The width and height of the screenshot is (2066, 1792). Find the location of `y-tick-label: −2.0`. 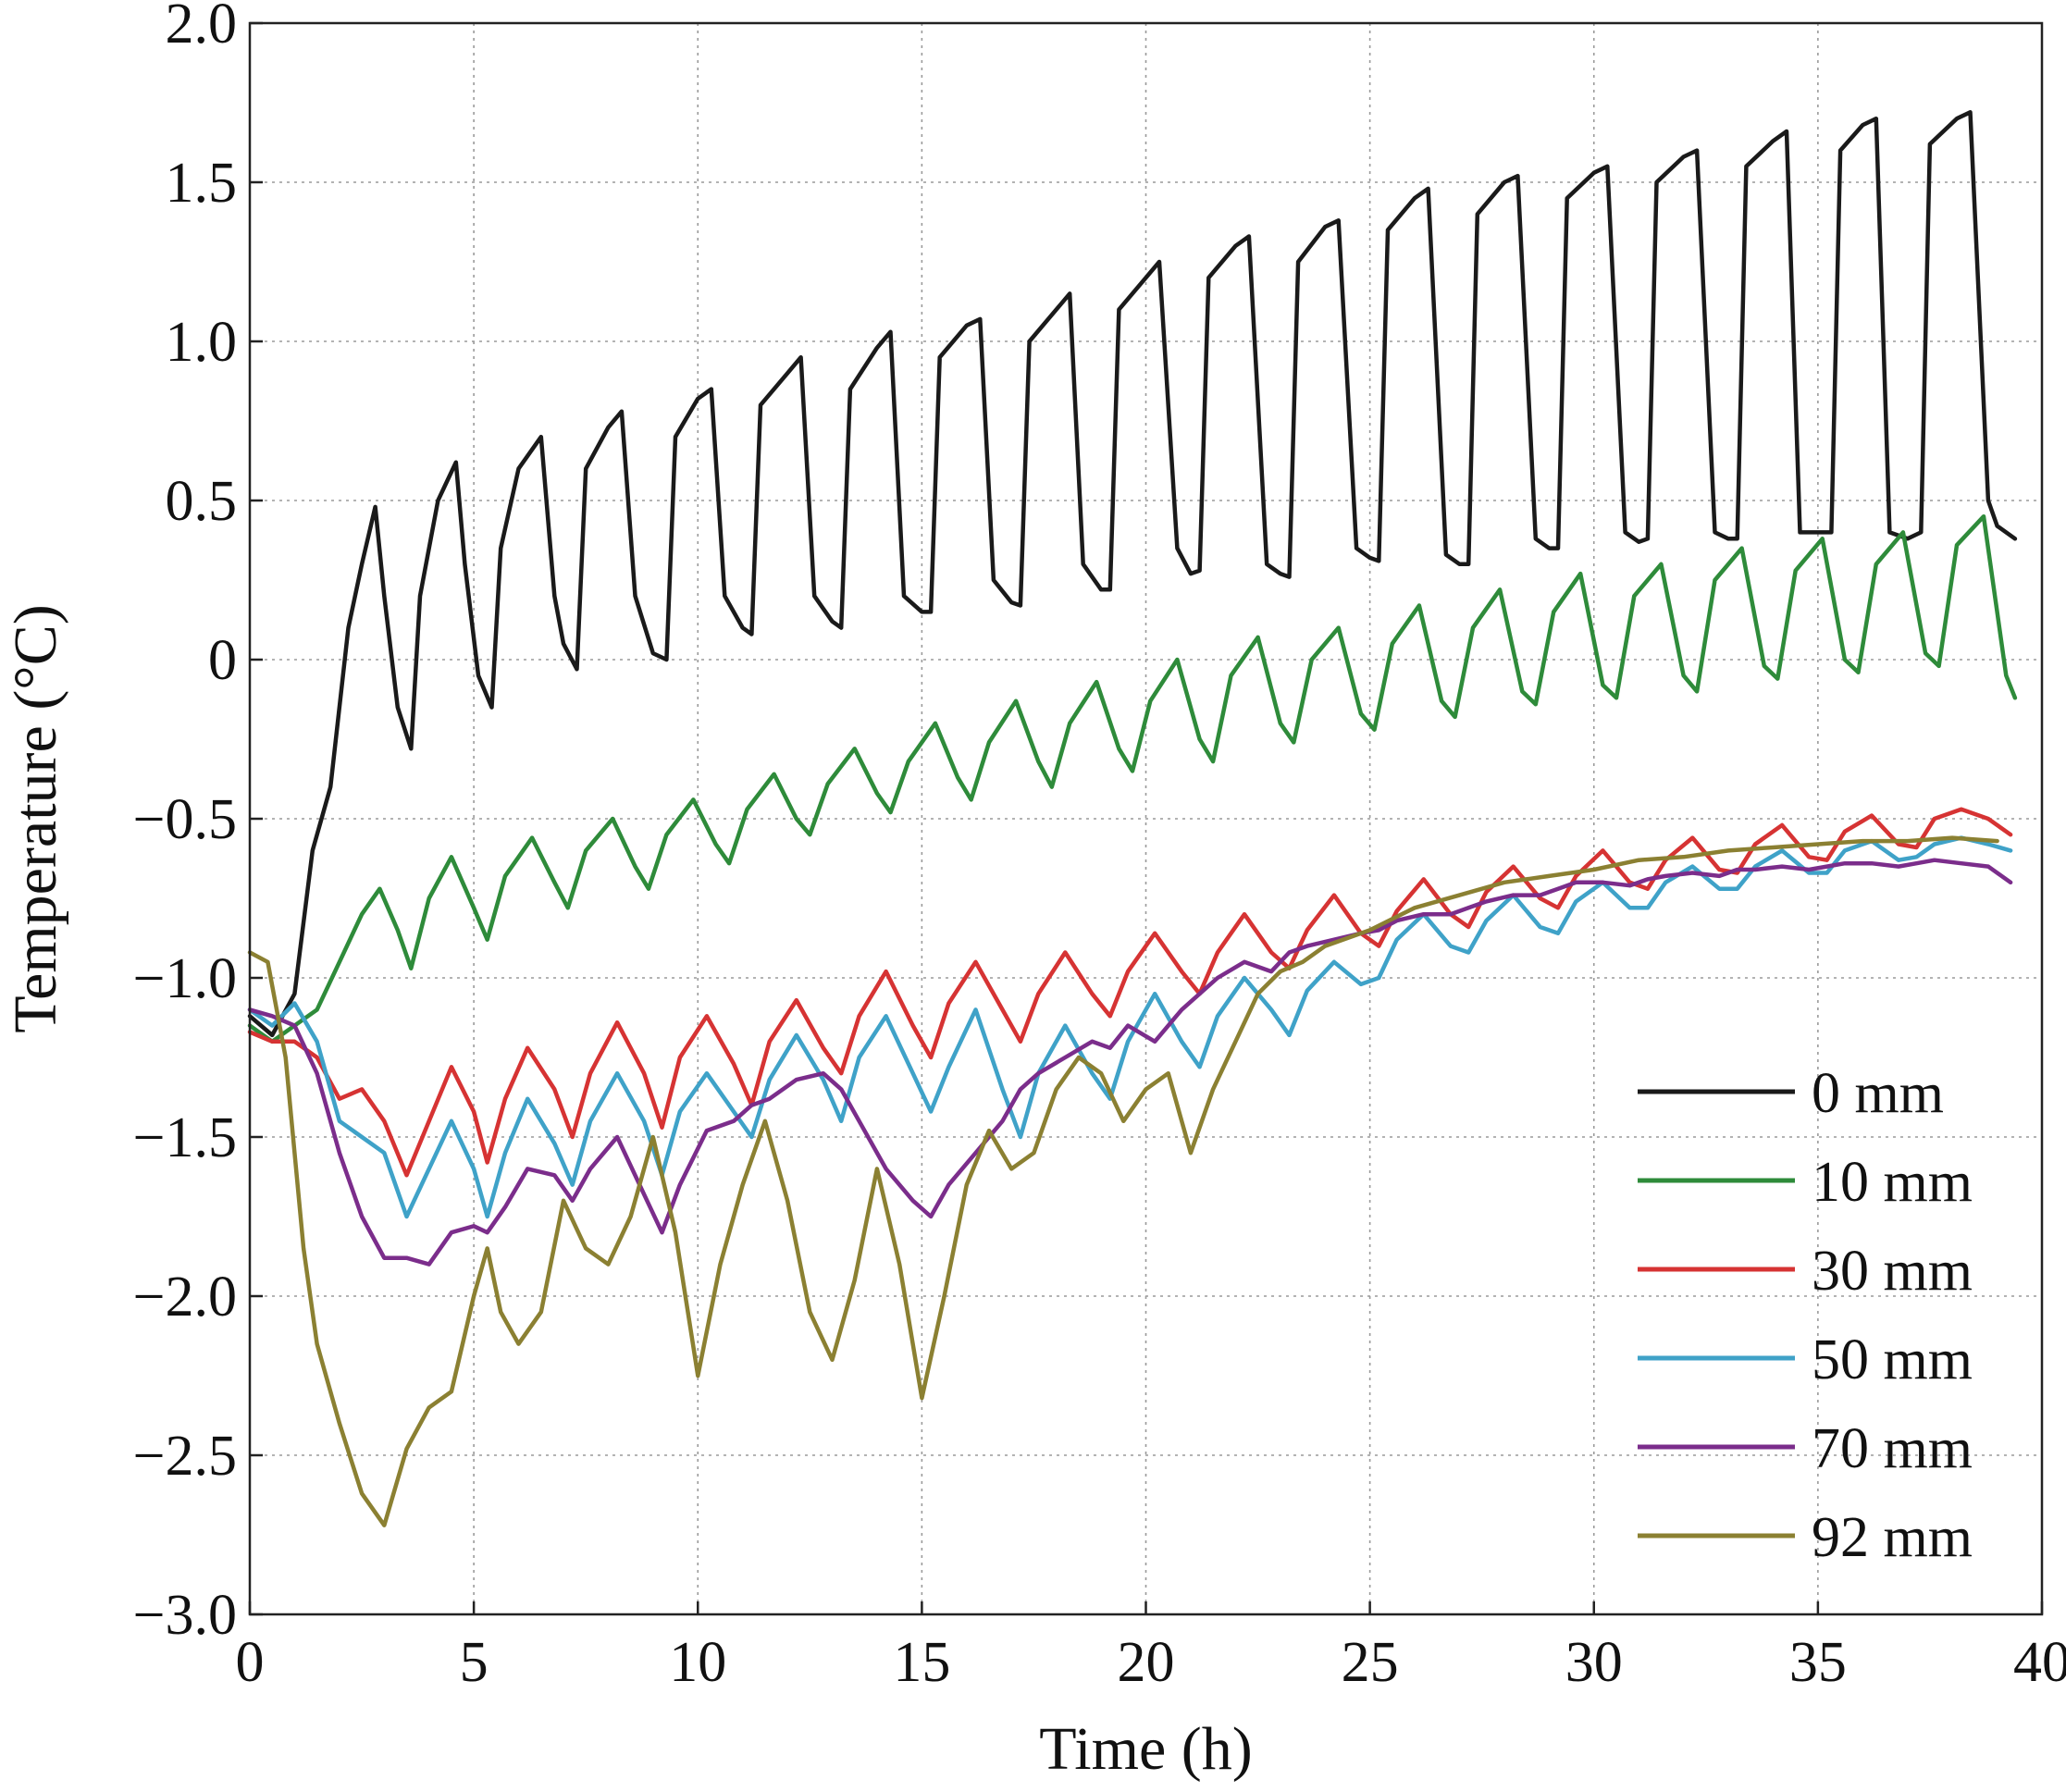

y-tick-label: −2.0 is located at coordinates (185, 1297).